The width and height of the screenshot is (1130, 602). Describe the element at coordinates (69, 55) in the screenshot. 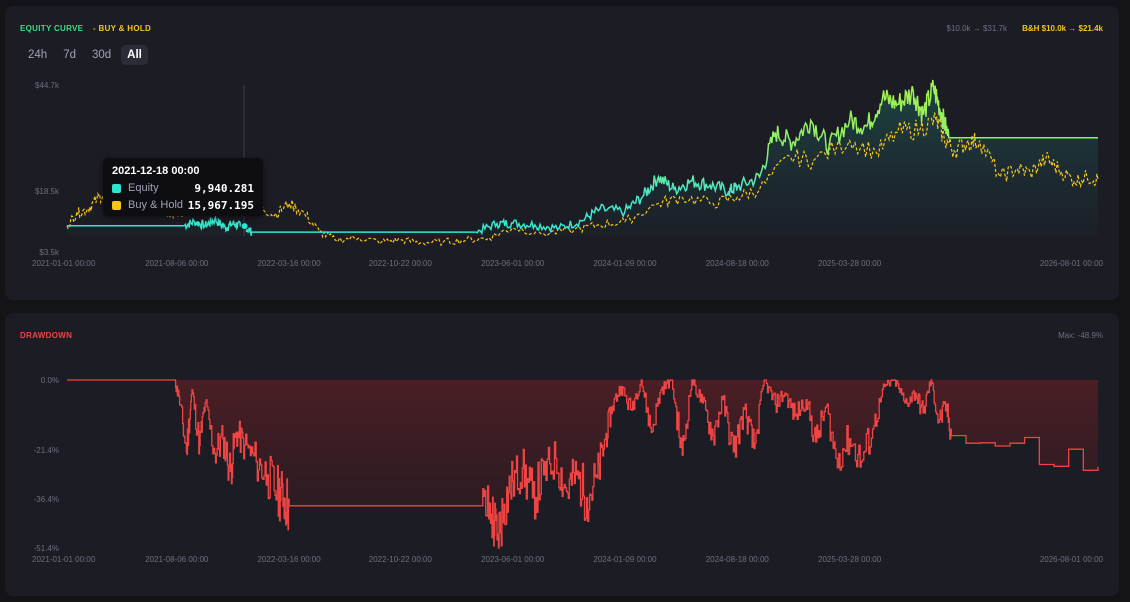

I see `tab-7d: 7d` at that location.